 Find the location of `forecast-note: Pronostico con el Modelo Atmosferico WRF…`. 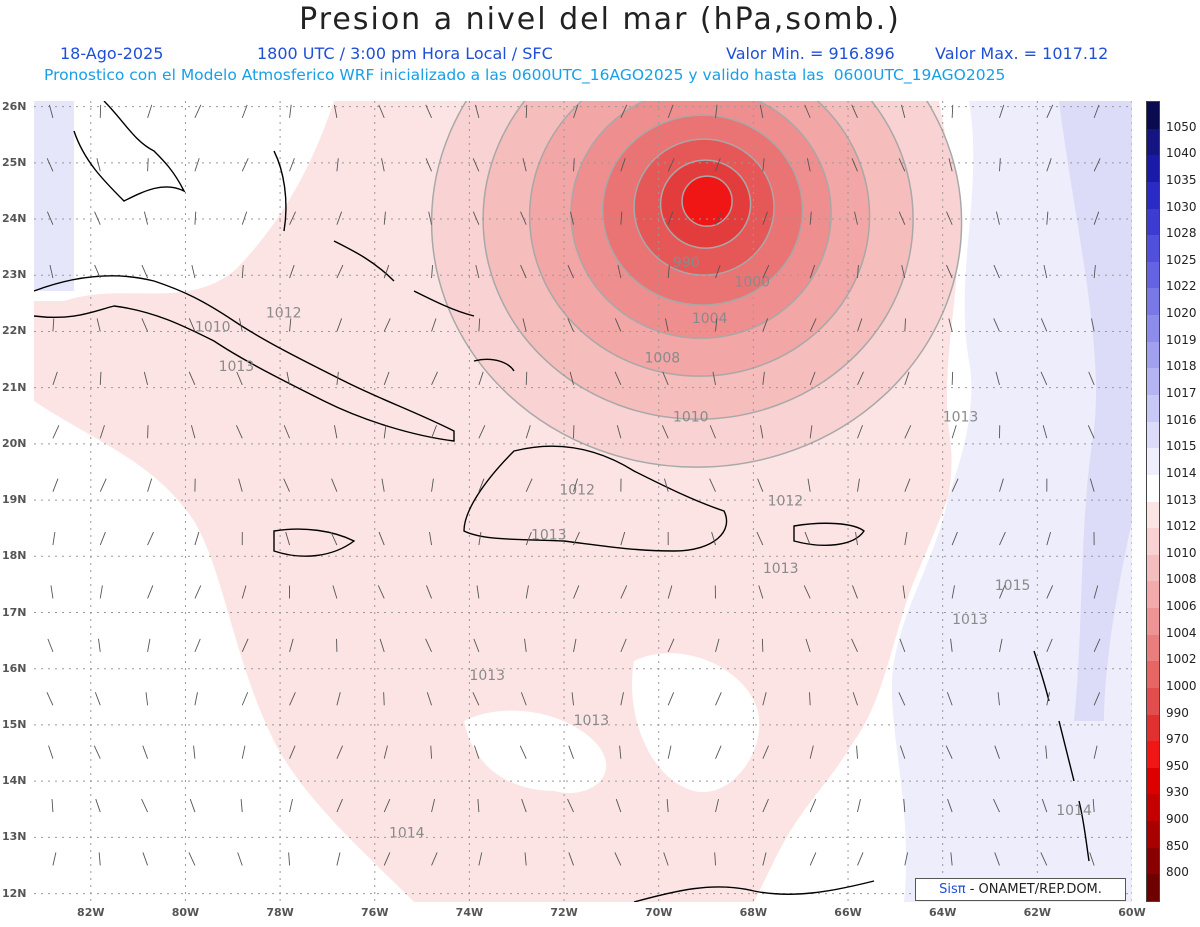

forecast-note: Pronostico con el Modelo Atmosferico WRF… is located at coordinates (525, 75).